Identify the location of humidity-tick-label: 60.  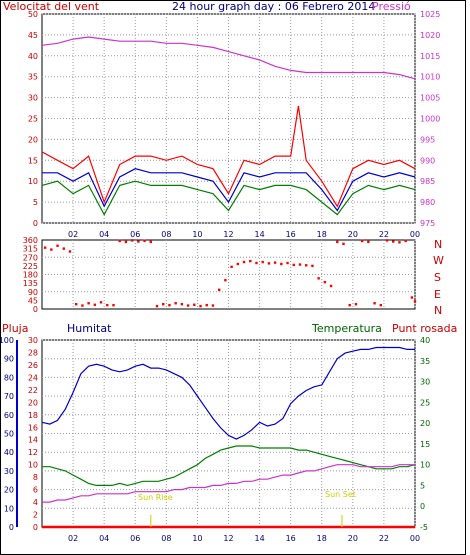
(9, 415).